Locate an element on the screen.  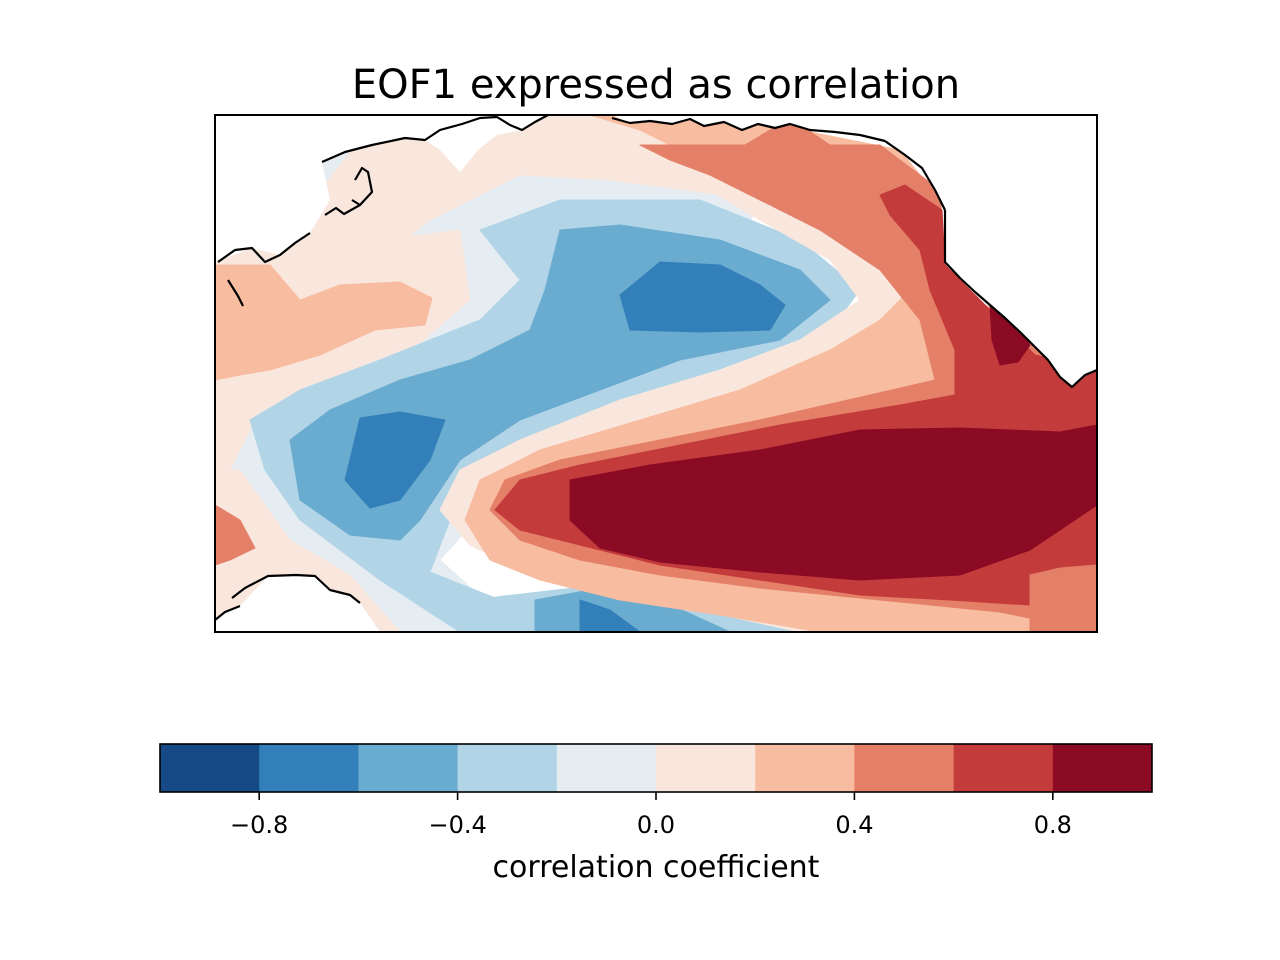
colorbar-tick-label: −0.8 is located at coordinates (259, 825).